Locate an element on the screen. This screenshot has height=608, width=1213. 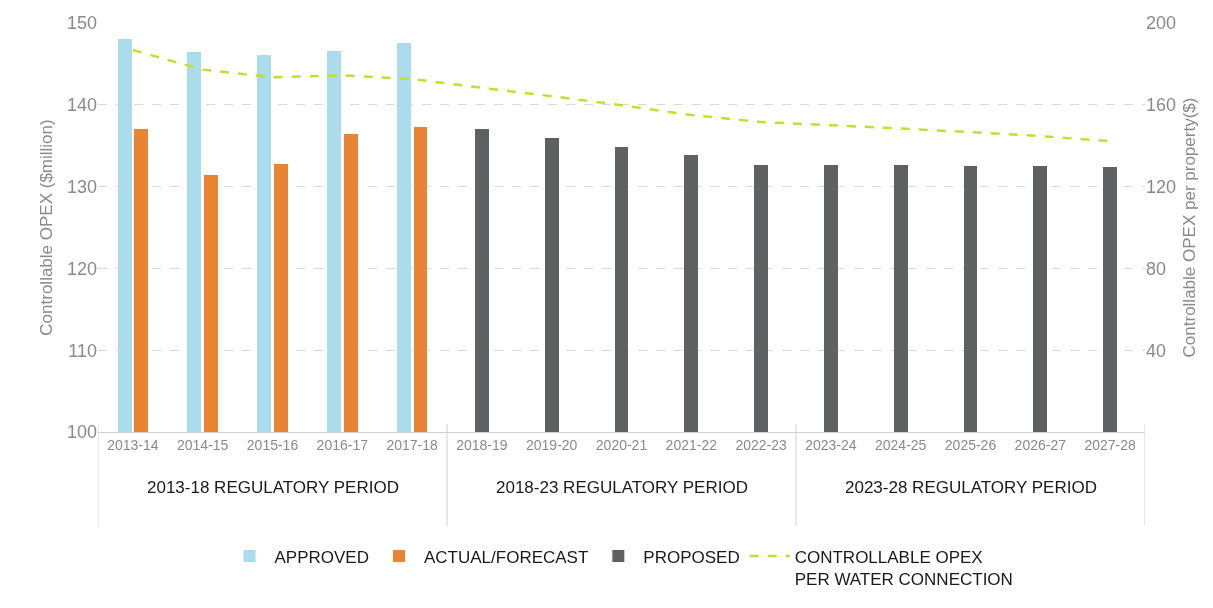
x-tick-label: 2027-28 is located at coordinates (1110, 444).